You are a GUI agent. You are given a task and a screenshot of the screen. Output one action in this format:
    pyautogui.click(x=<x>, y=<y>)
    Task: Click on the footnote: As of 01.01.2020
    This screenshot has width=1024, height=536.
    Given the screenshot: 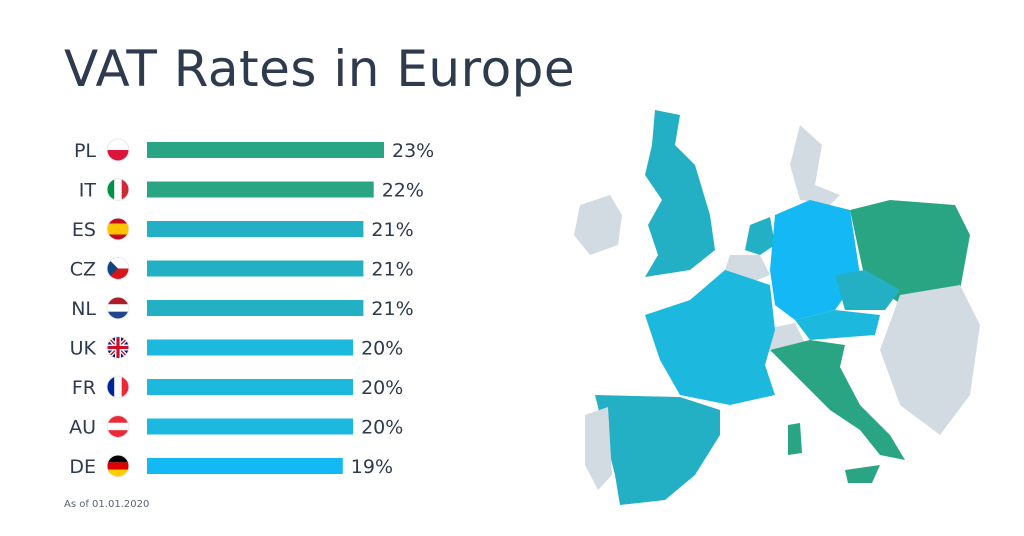 What is the action you would take?
    pyautogui.click(x=107, y=504)
    